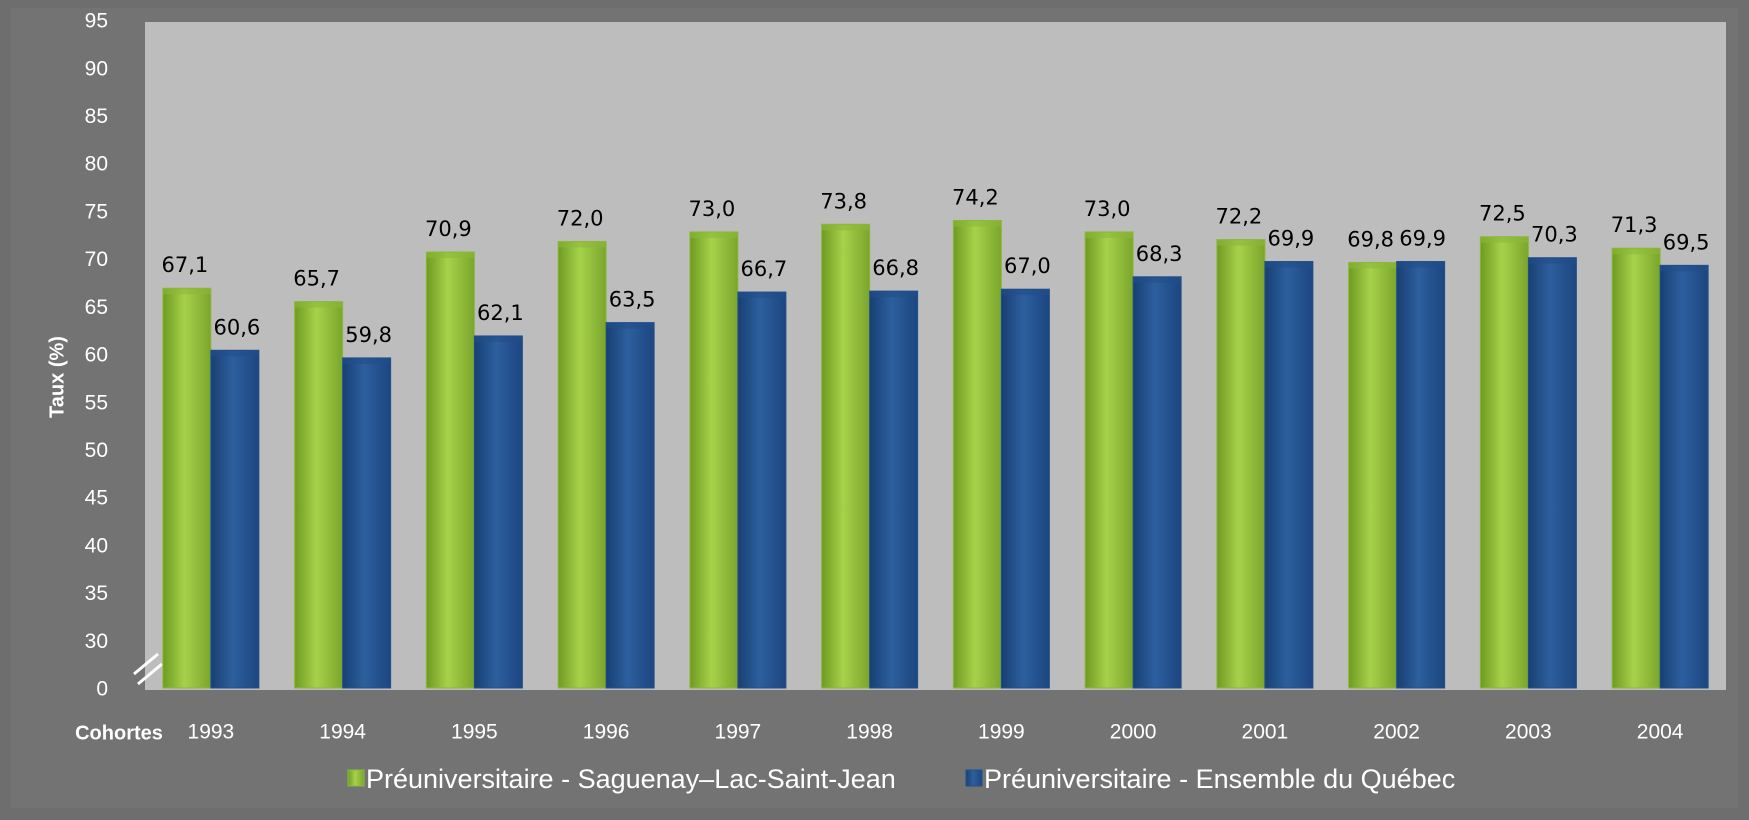  I want to click on value-label: 69,9, so click(1422, 239).